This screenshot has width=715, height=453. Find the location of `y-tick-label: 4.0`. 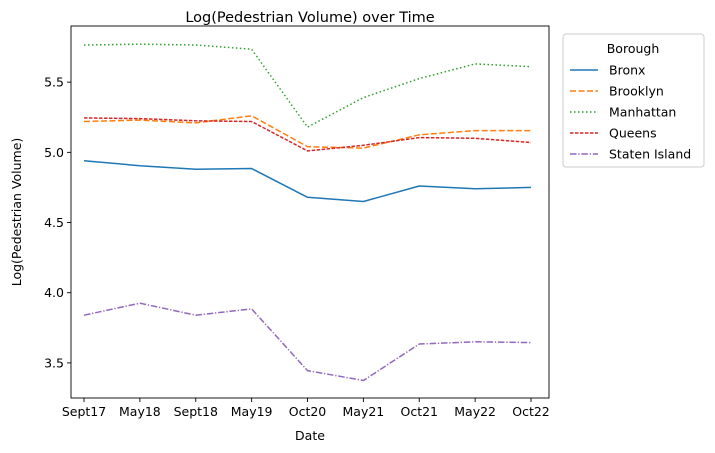

y-tick-label: 4.0 is located at coordinates (54, 292).